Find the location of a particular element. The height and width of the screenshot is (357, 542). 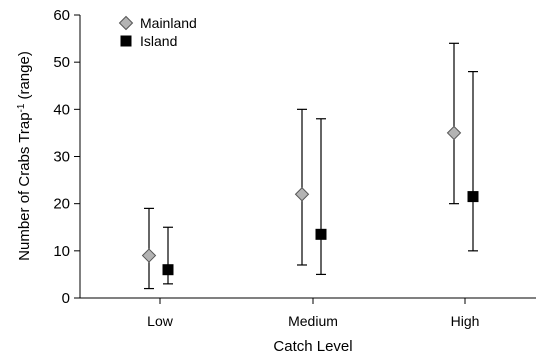

y-tick-label: 20 is located at coordinates (61, 204).